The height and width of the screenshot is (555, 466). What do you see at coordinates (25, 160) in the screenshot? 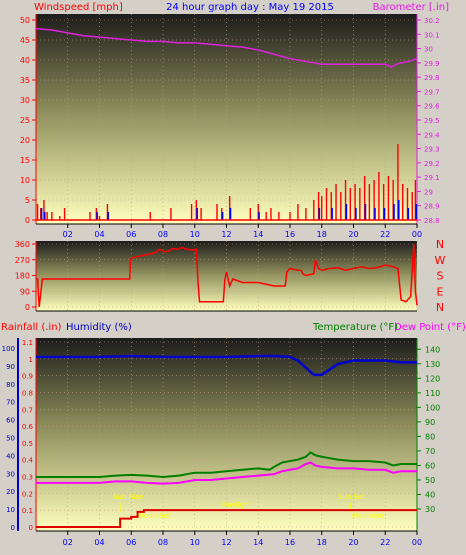
I see `wind-tick-label: 15` at bounding box center [25, 160].